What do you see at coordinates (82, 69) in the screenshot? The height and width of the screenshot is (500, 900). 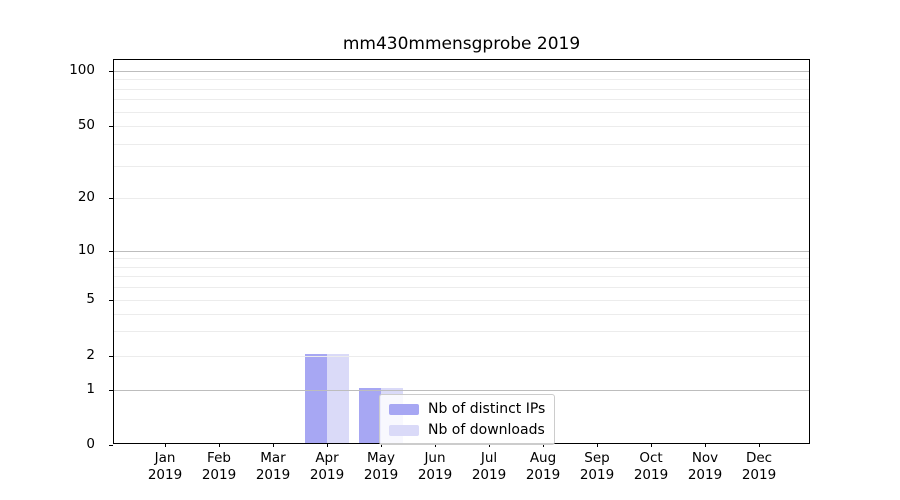 I see `y-tick-label: 100` at bounding box center [82, 69].